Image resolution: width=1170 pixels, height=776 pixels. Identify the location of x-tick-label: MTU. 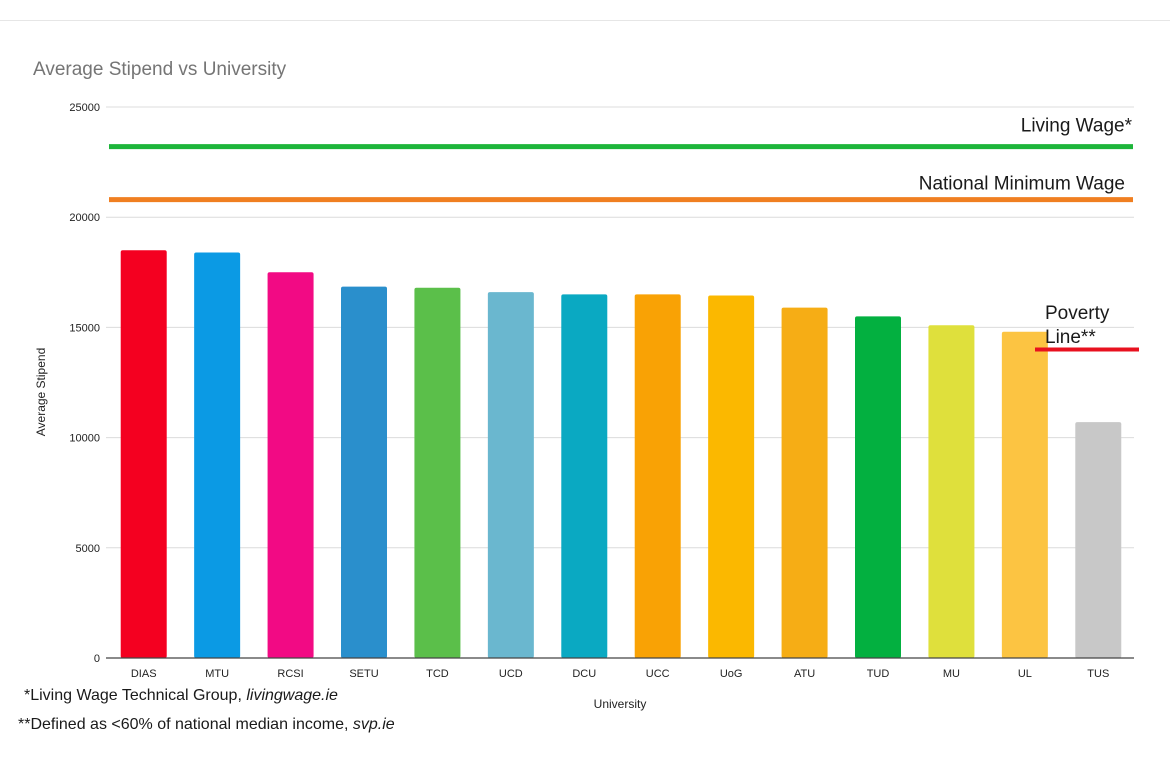
(217, 674).